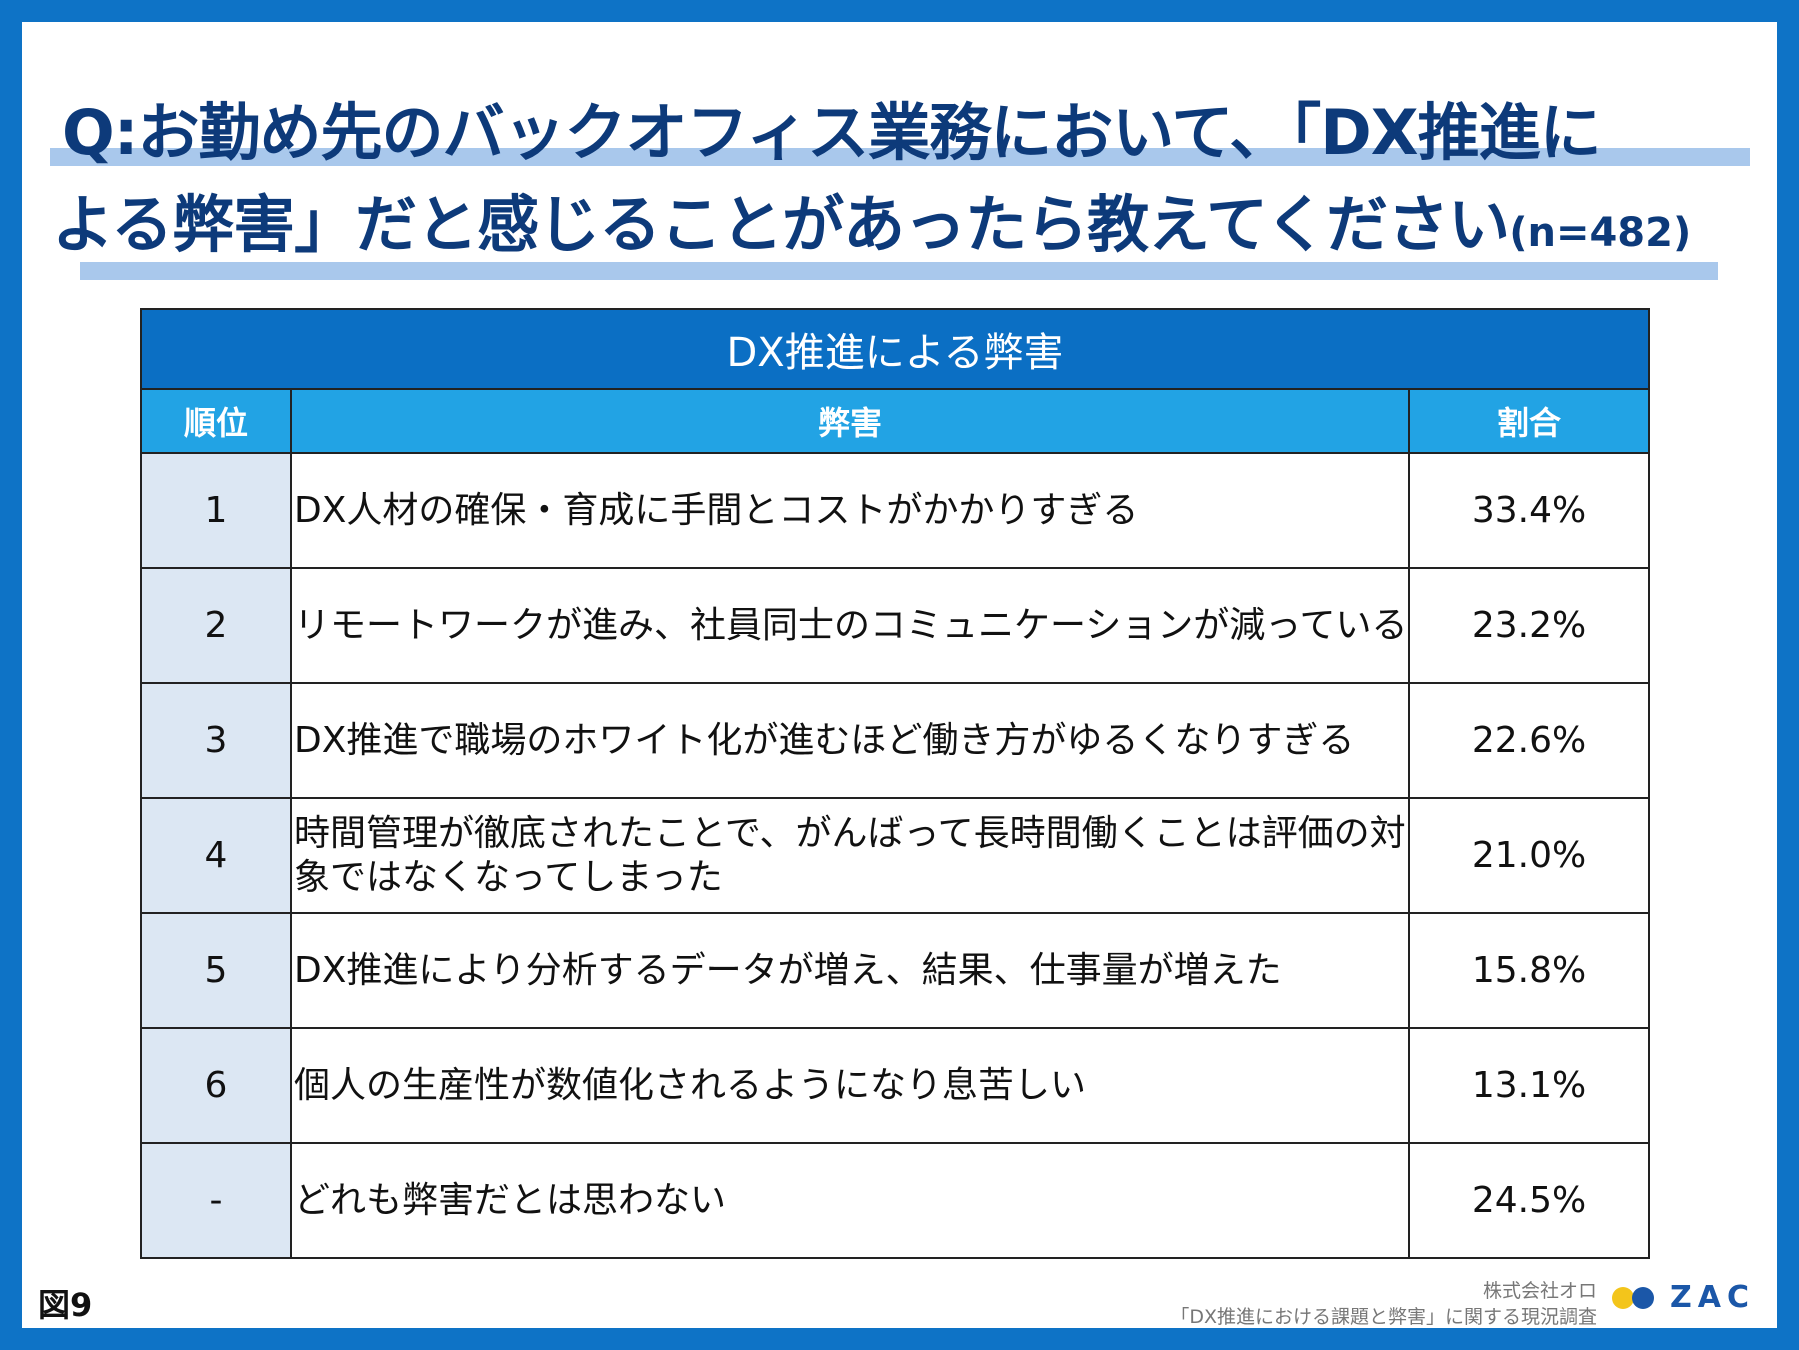 This screenshot has width=1799, height=1350. I want to click on rank-cell: 3, so click(216, 740).